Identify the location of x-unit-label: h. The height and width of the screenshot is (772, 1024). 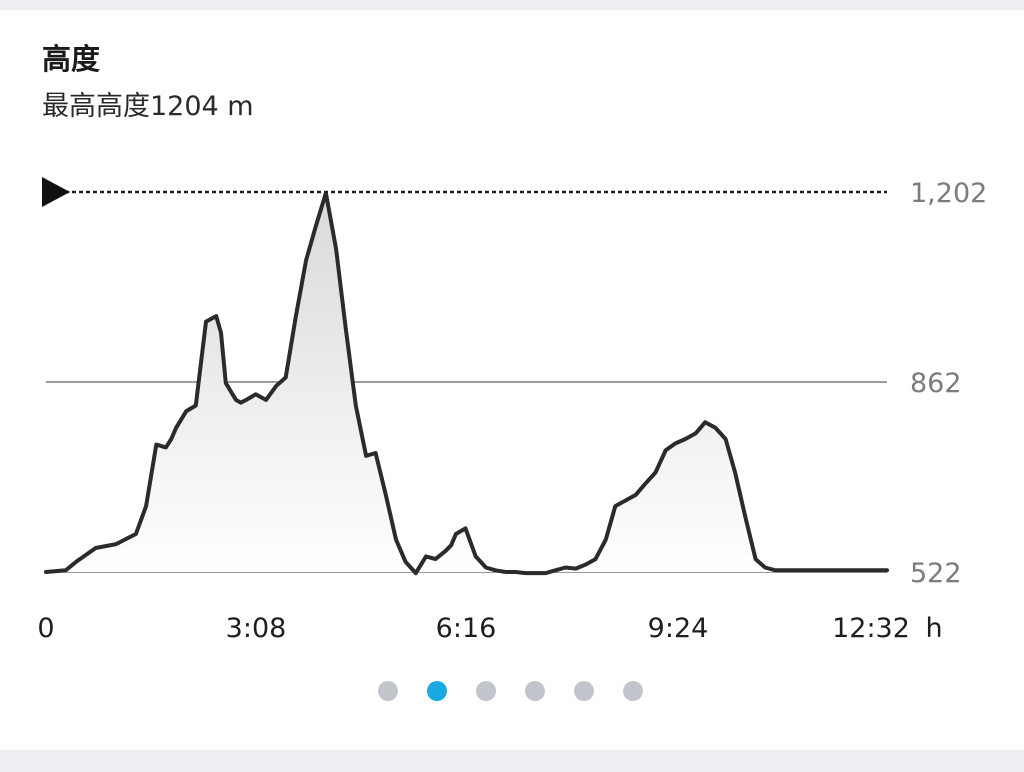
(933, 628).